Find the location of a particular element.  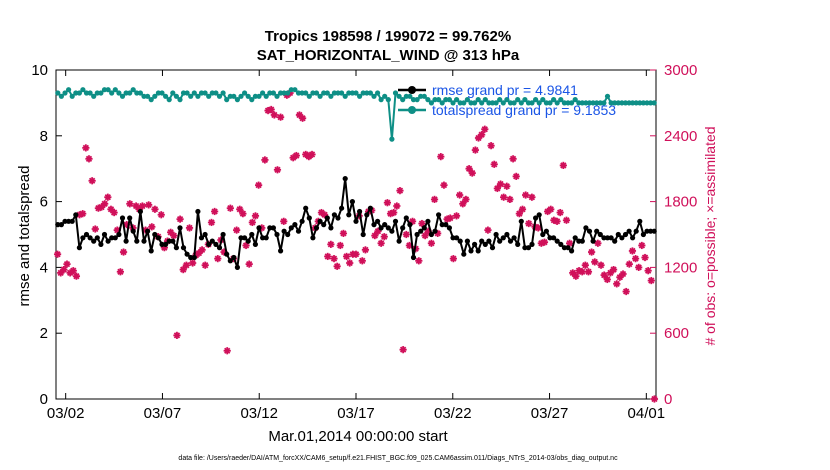

y-tick-label: 0 is located at coordinates (44, 399).